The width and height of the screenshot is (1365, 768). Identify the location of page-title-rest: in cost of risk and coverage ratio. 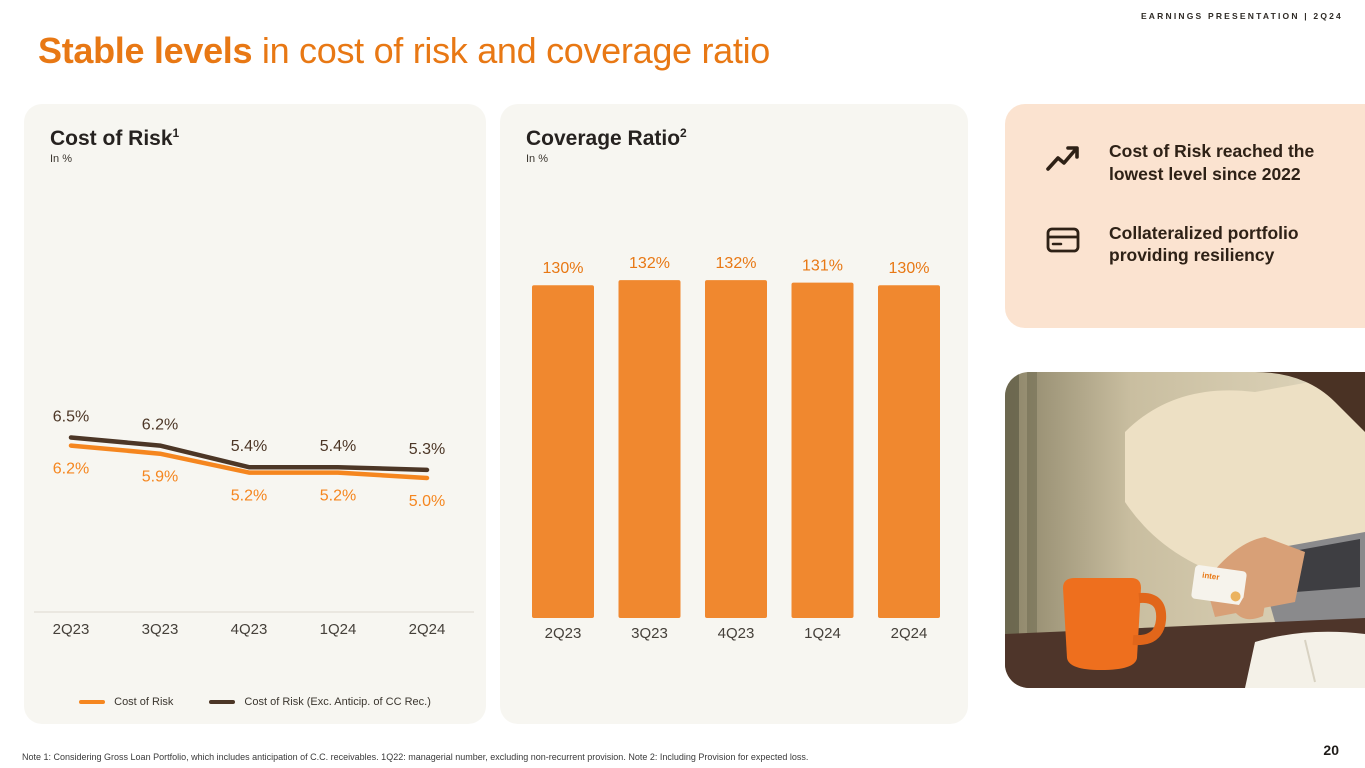
(511, 50).